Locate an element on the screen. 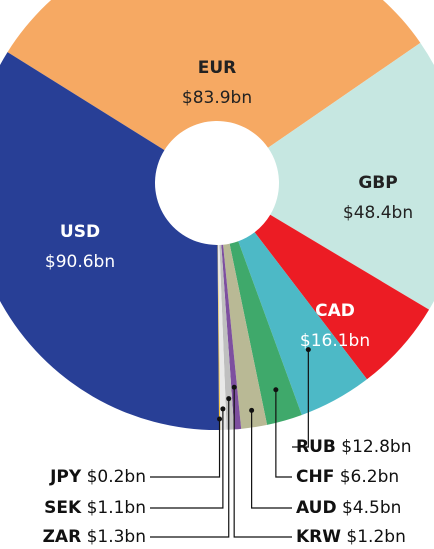 Image resolution: width=434 pixels, height=549 pixels. callout-value: $1.2bn is located at coordinates (375, 537).